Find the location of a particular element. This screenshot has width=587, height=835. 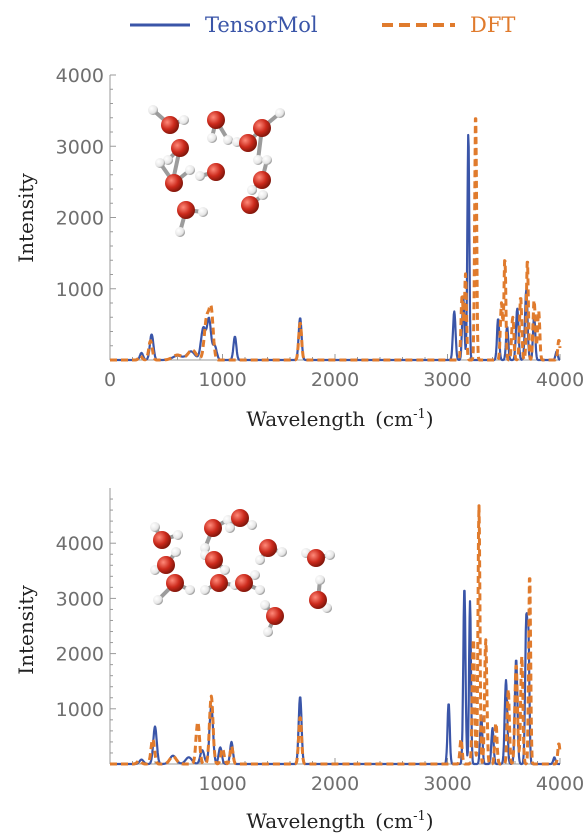

x-axis-label-bottom: Wavelength (cm-1) is located at coordinates (339, 821).